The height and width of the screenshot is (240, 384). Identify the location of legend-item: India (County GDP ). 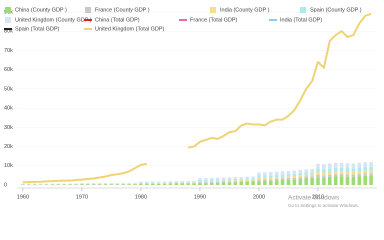
(240, 10).